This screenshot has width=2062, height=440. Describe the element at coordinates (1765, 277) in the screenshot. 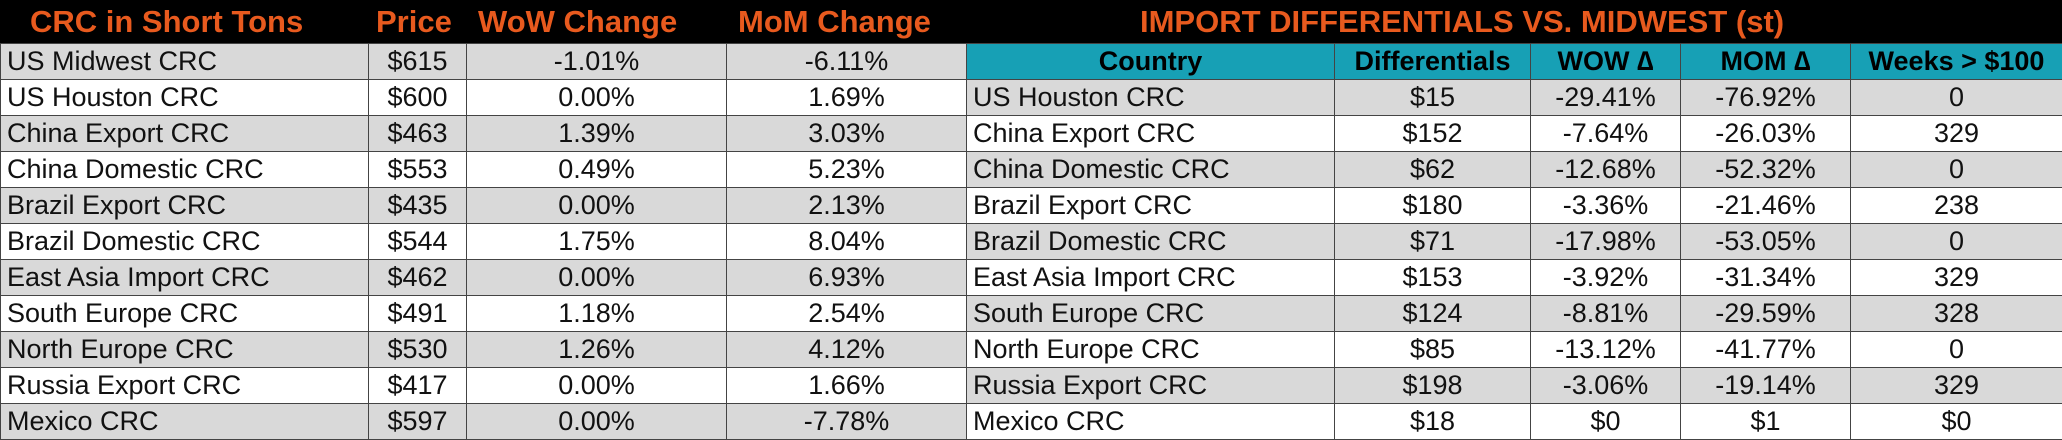

I see `mom-delta-cell: -31.34%` at that location.